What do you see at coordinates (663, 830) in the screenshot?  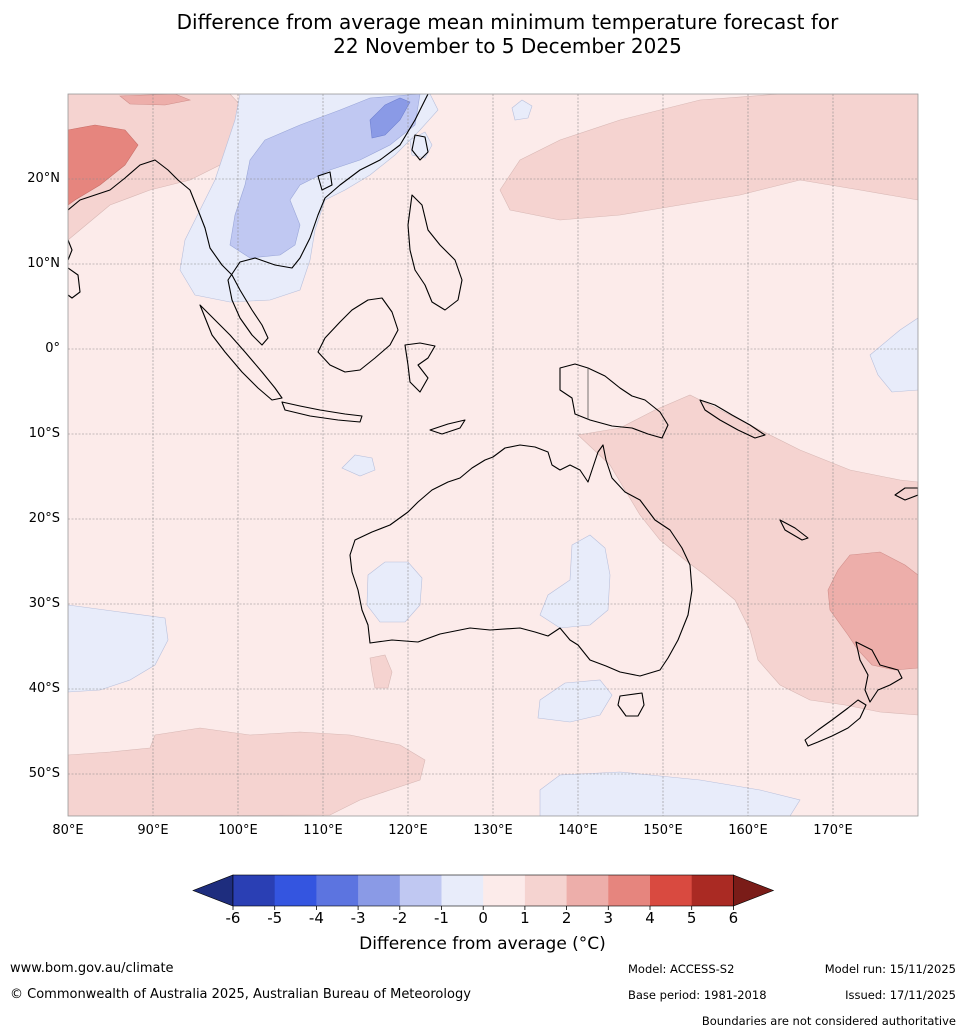 I see `lon-label-150e: 150°E` at bounding box center [663, 830].